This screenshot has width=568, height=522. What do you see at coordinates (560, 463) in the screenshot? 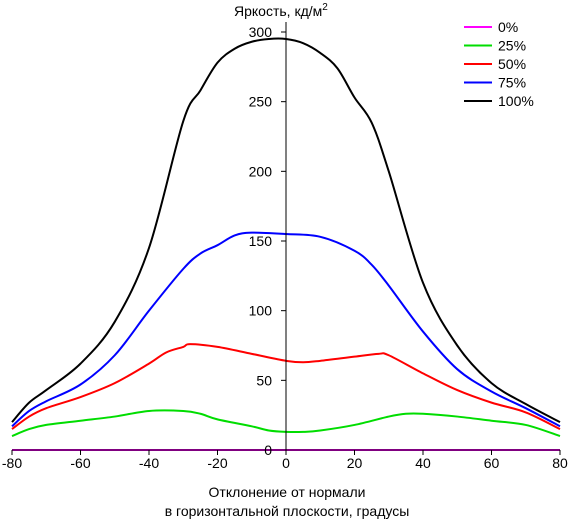
I see `x-tick-label: 80` at bounding box center [560, 463].